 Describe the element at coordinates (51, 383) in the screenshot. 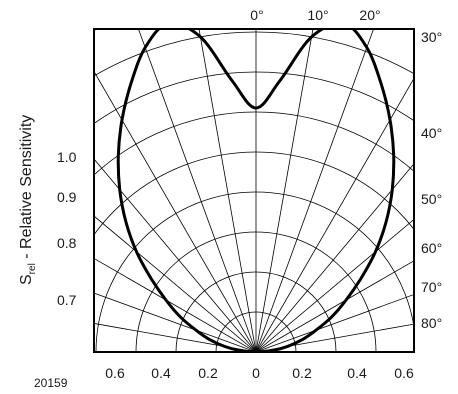

I see `figure-number: 20159` at that location.